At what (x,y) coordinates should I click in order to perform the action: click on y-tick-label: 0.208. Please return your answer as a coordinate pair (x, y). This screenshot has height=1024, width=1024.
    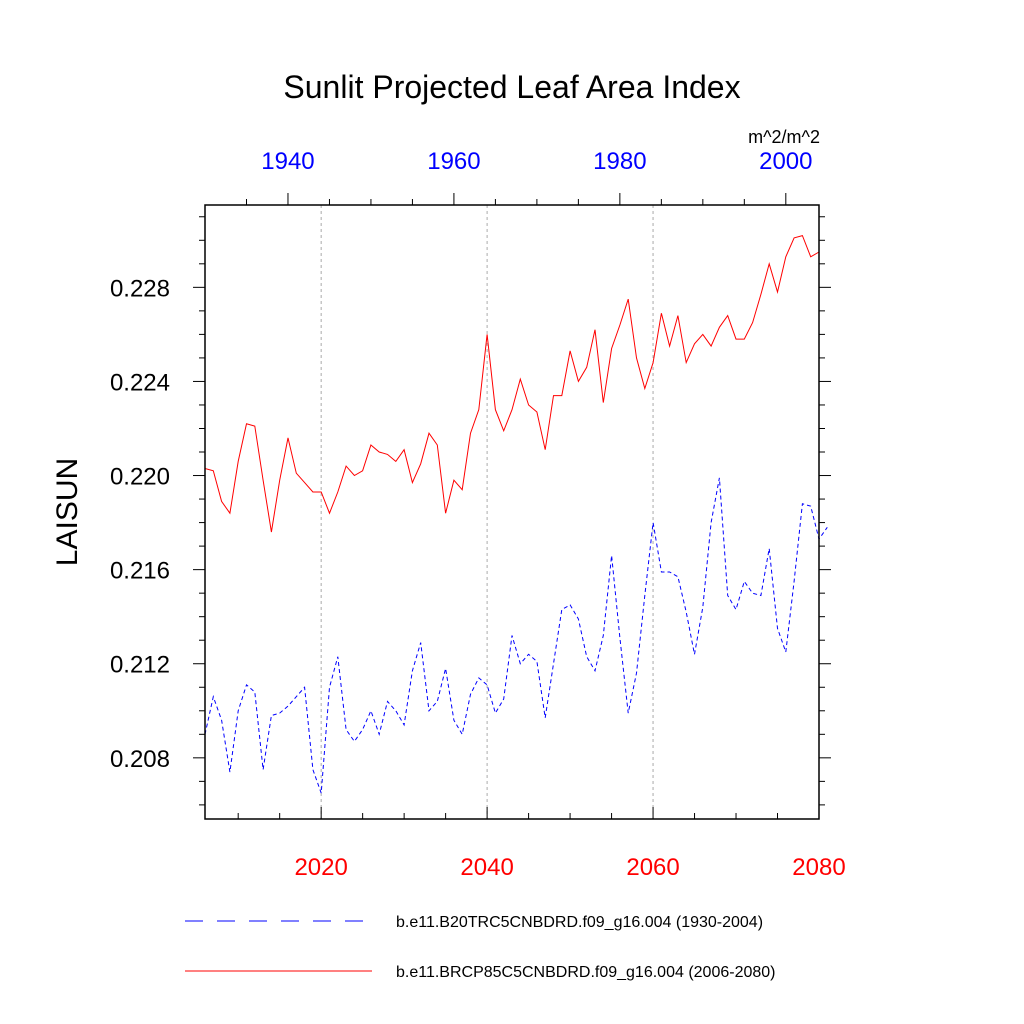
    Looking at the image, I should click on (140, 759).